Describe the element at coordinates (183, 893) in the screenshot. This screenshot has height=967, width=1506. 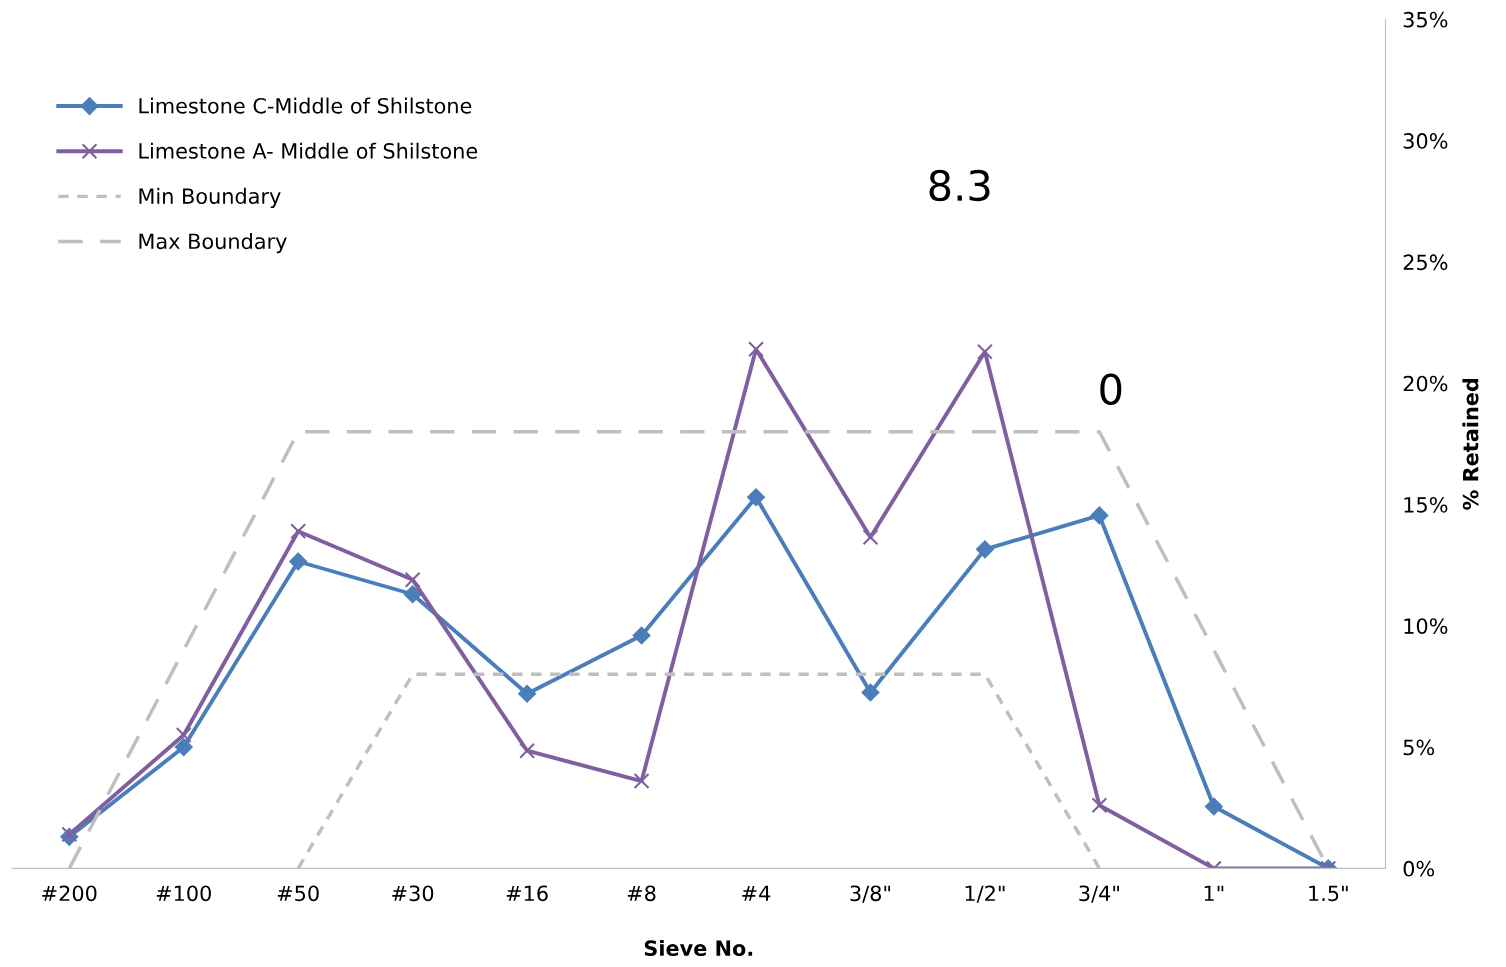
I see `x-tick-label: #100` at that location.